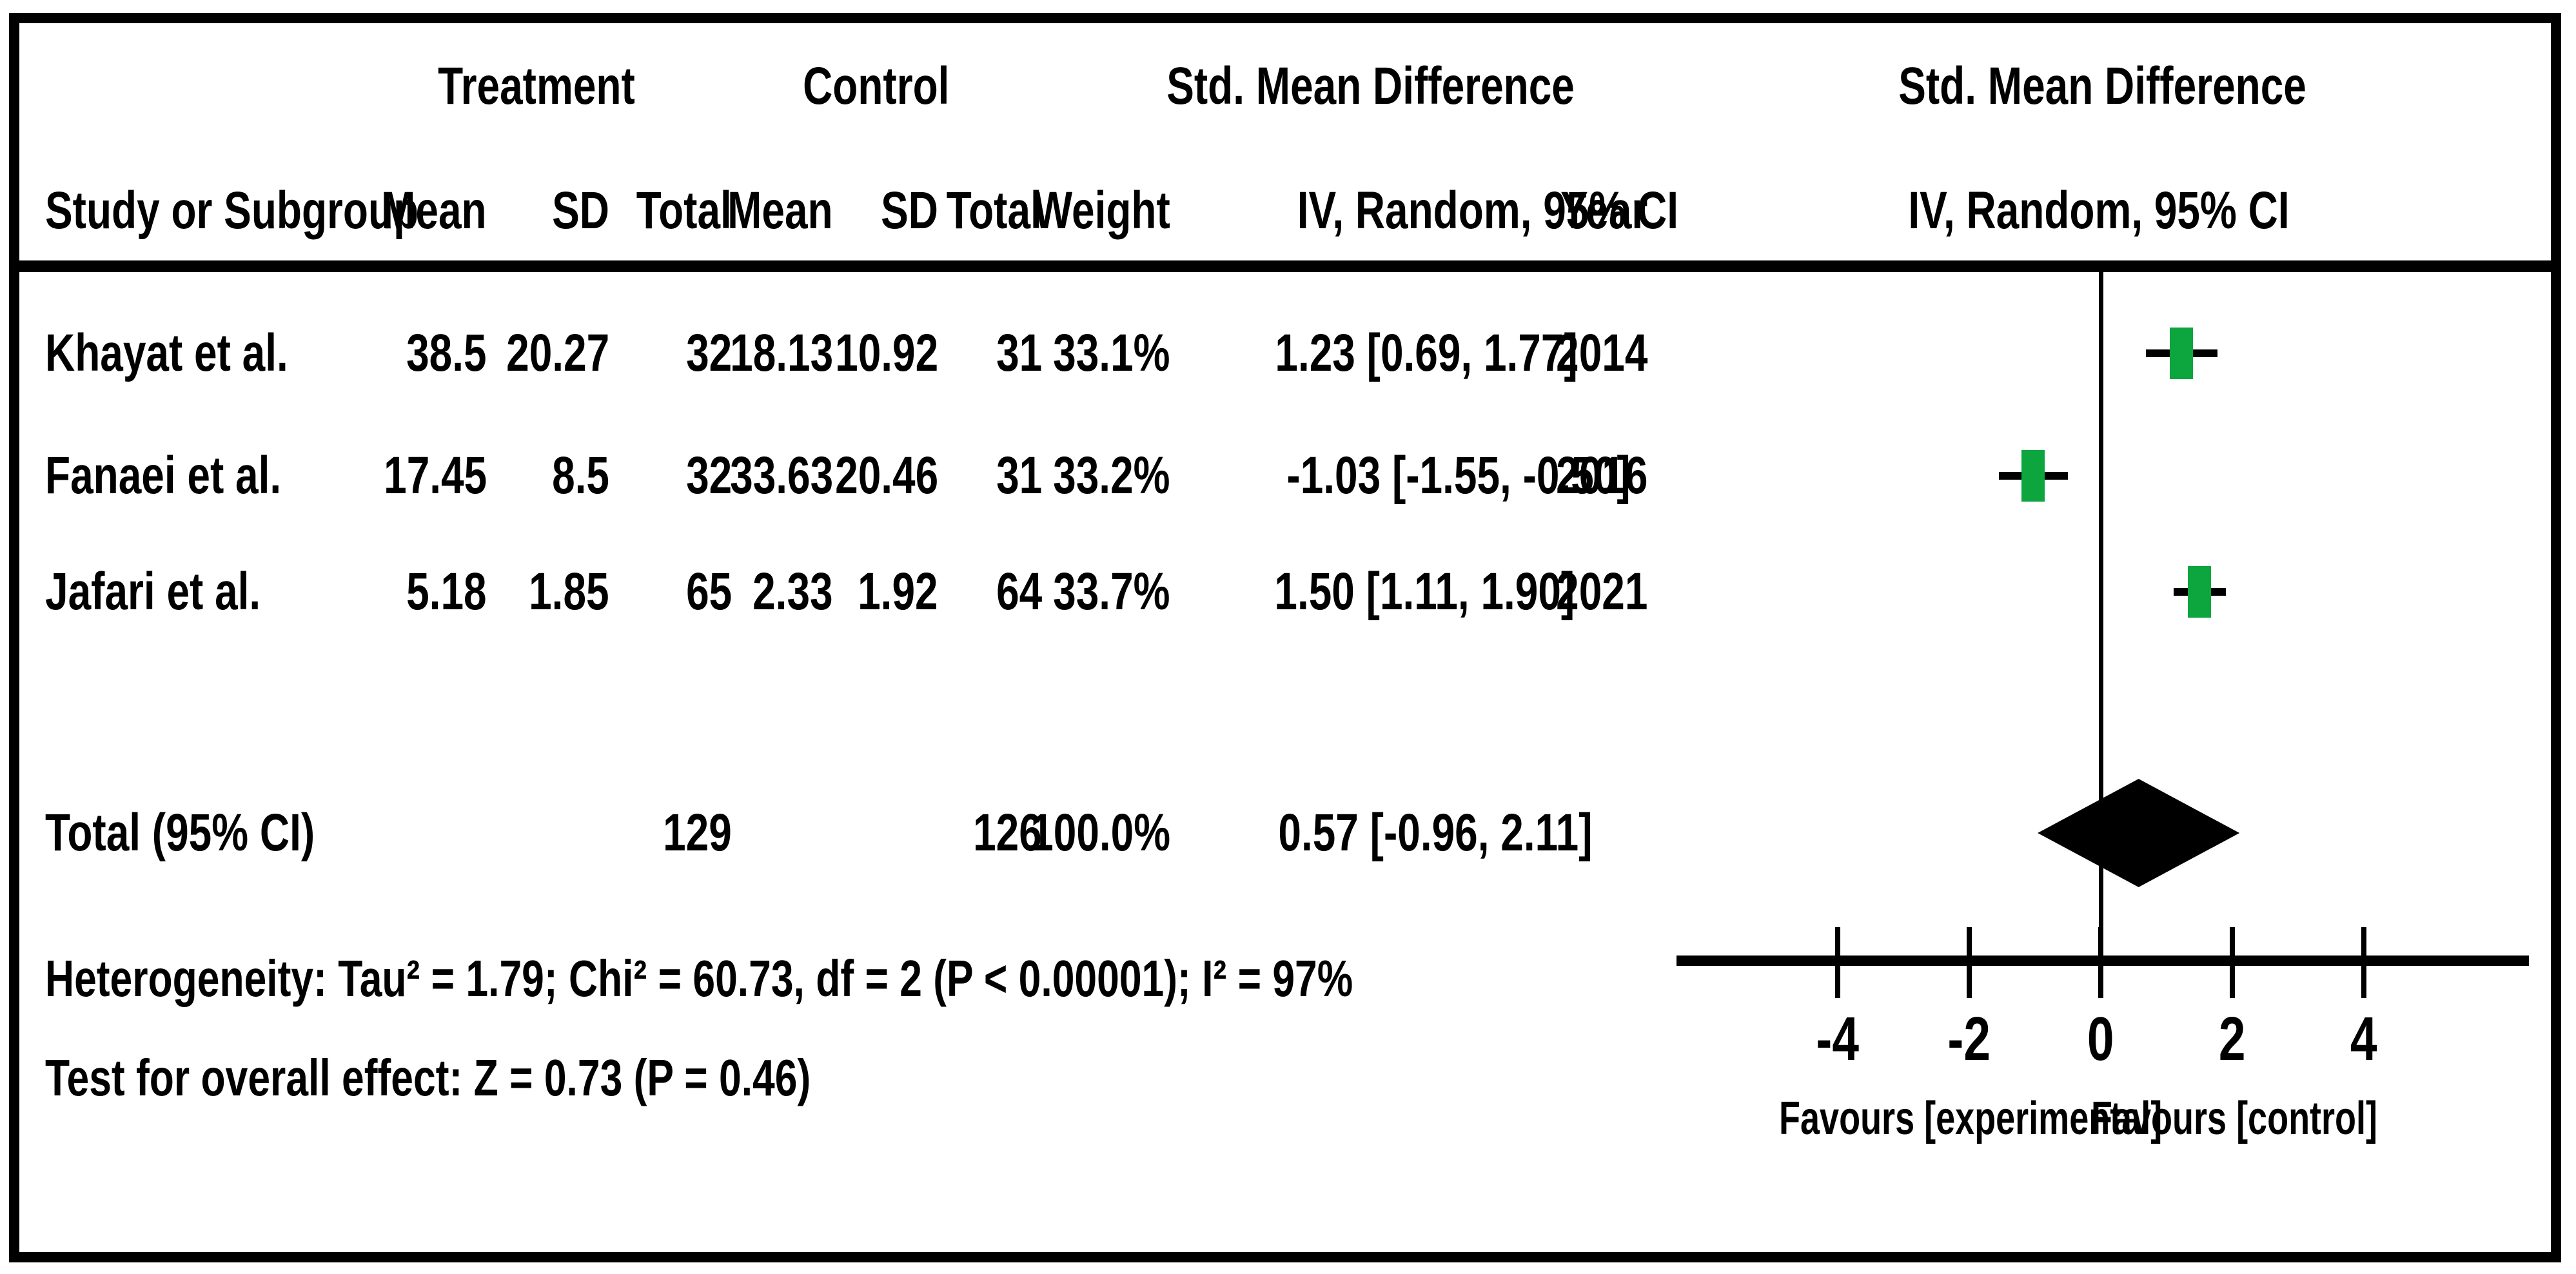 The height and width of the screenshot is (1274, 2576). Describe the element at coordinates (1370, 86) in the screenshot. I see `smd-column-group-header: Std. Mean Difference` at that location.